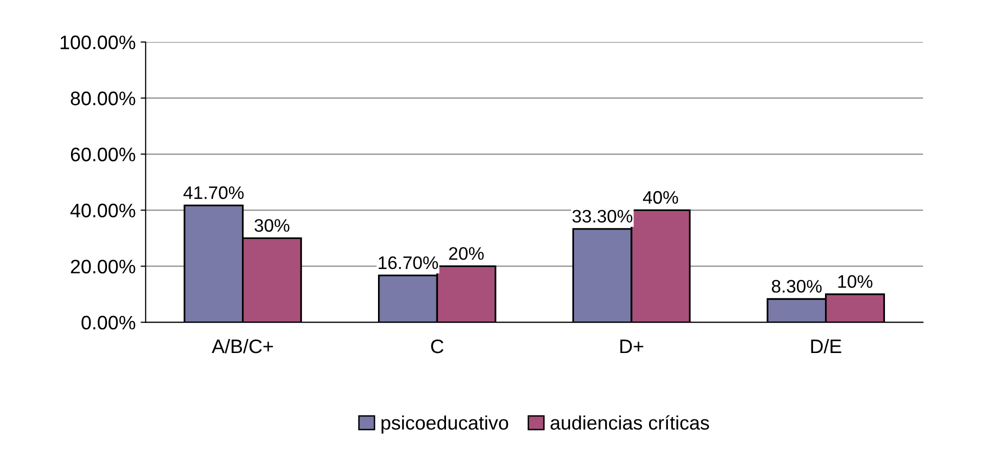  What do you see at coordinates (855, 281) in the screenshot?
I see `data-label: 10%` at bounding box center [855, 281].